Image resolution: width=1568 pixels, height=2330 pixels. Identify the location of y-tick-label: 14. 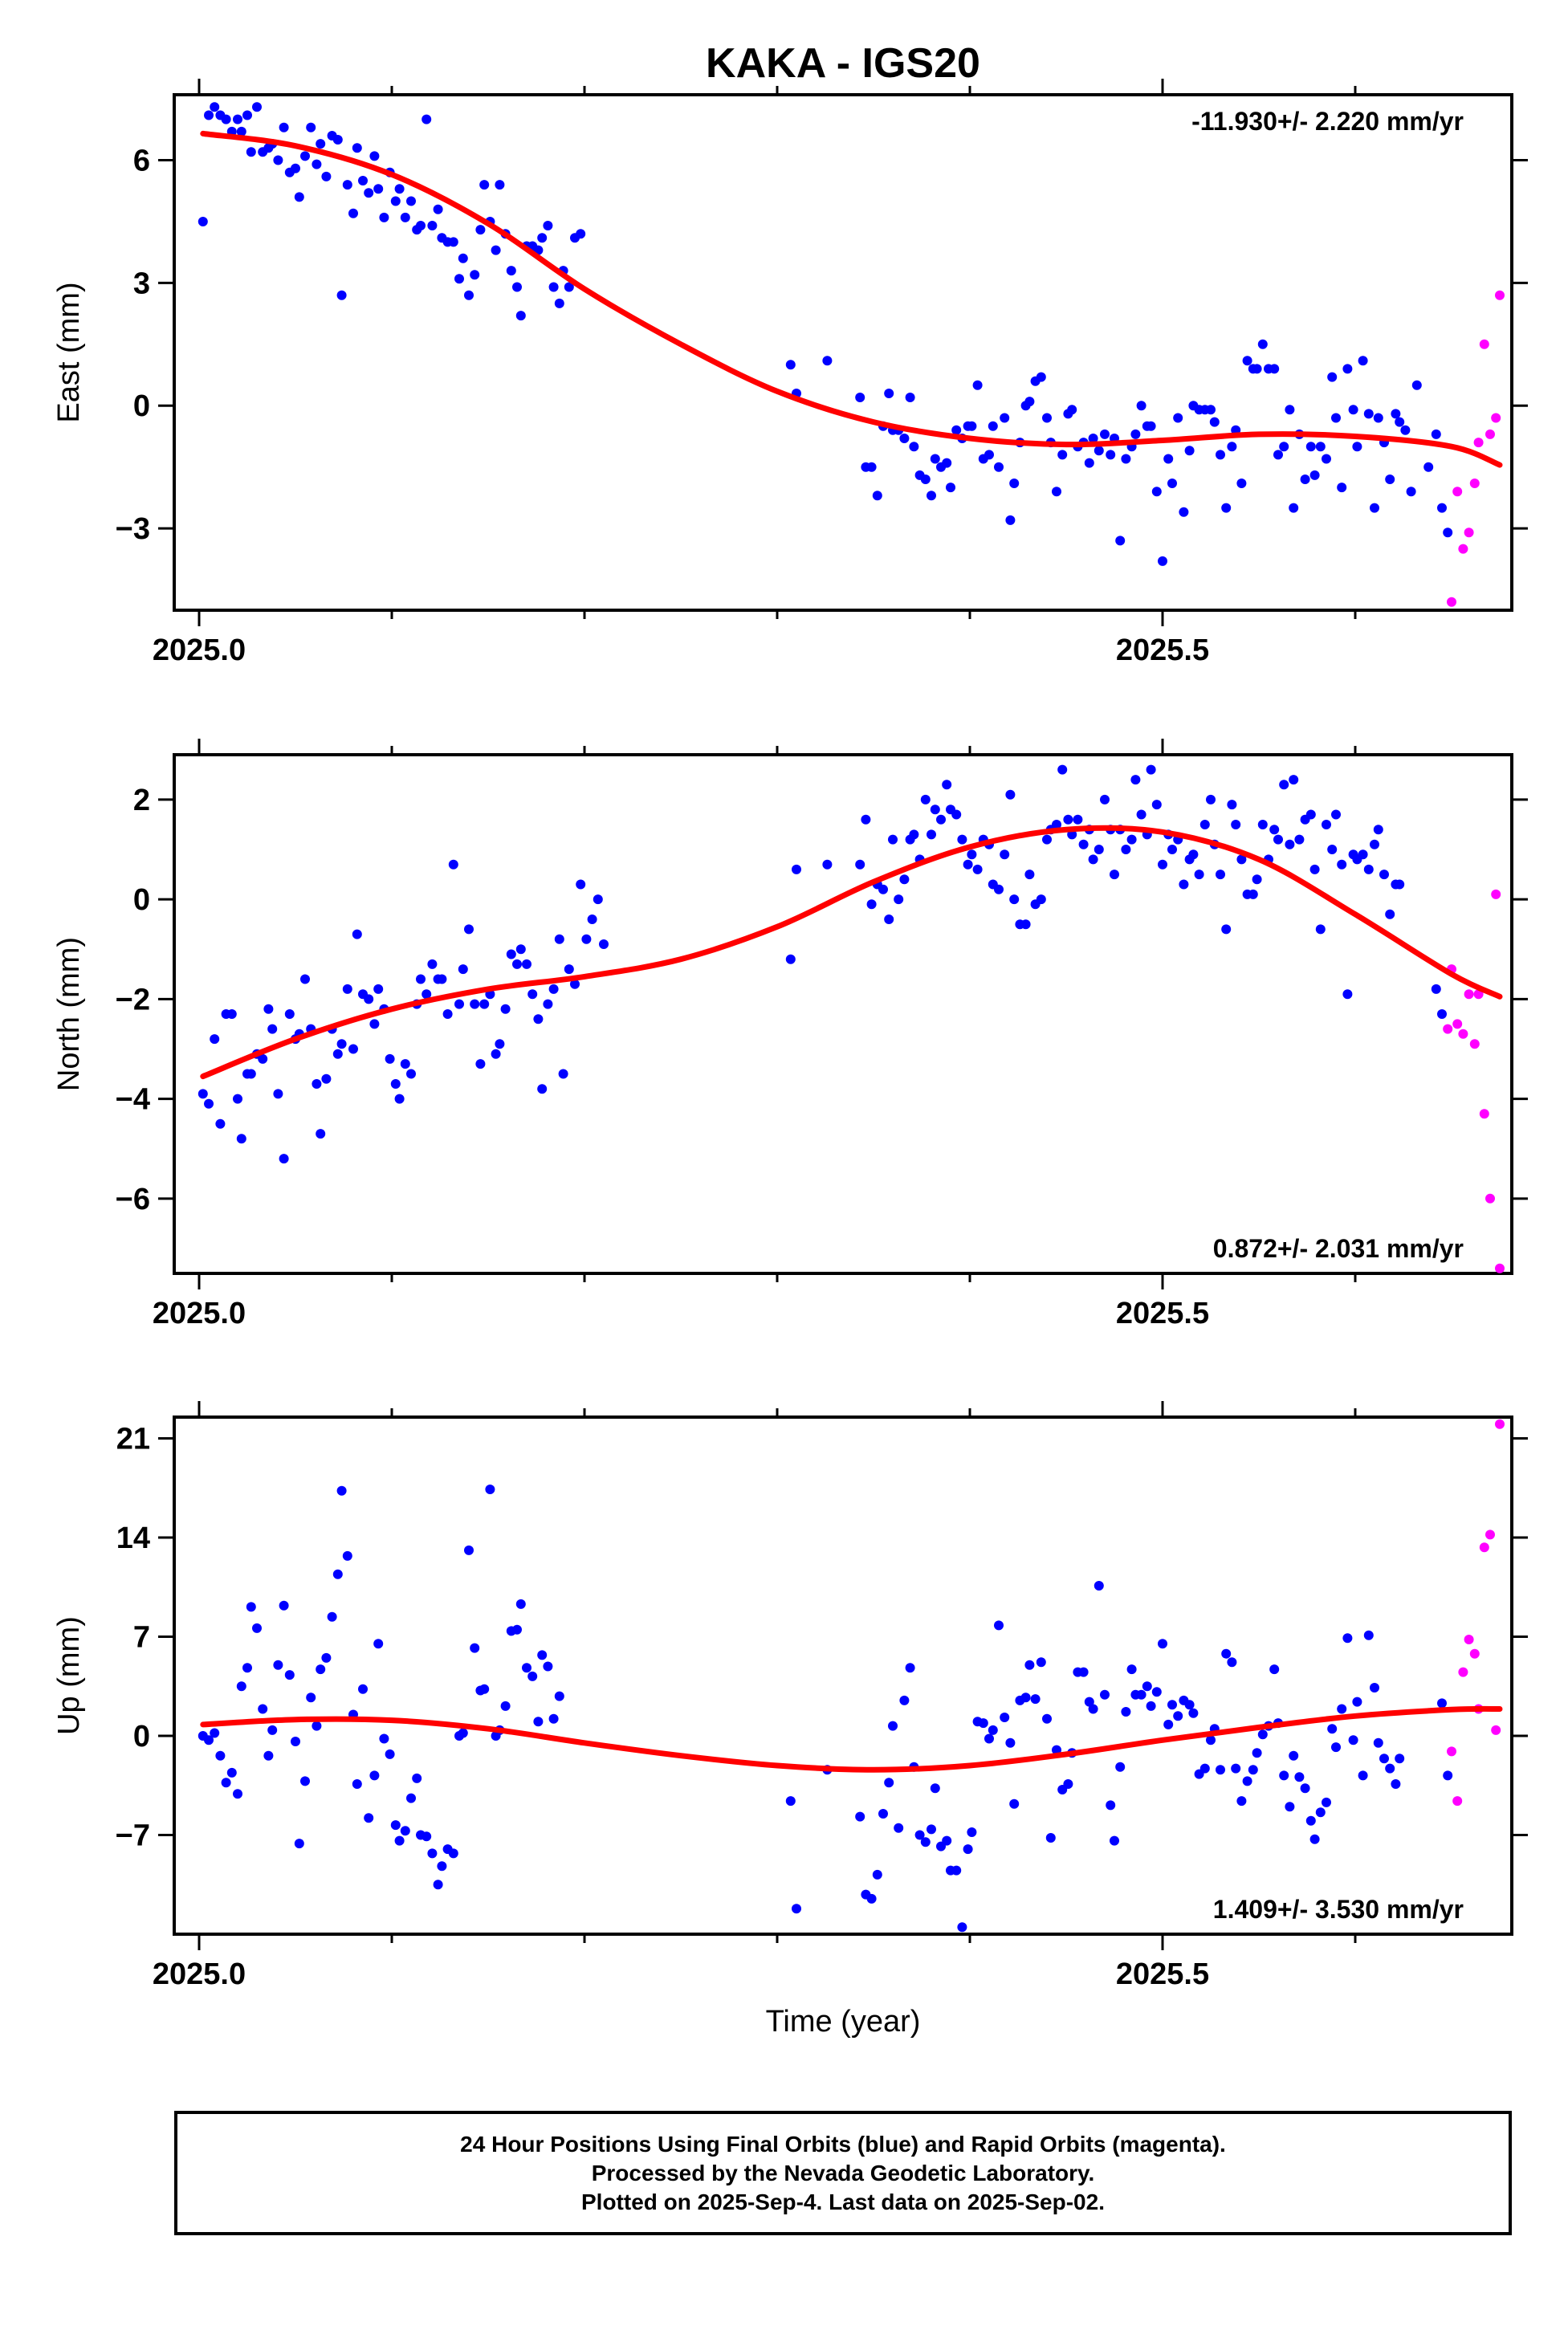
(133, 1538).